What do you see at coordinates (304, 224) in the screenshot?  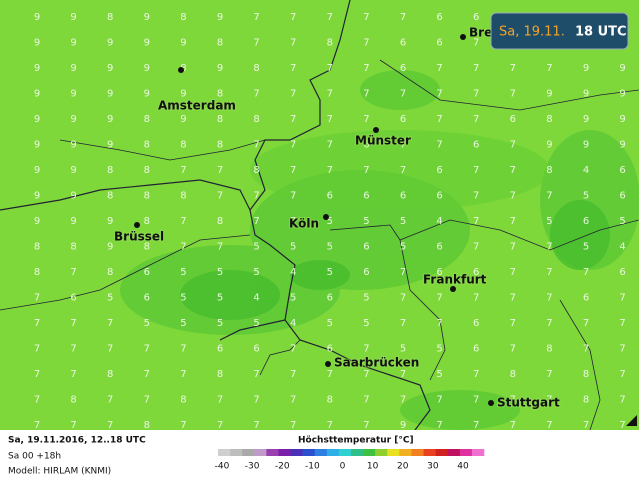 I see `city-label: Köln` at bounding box center [304, 224].